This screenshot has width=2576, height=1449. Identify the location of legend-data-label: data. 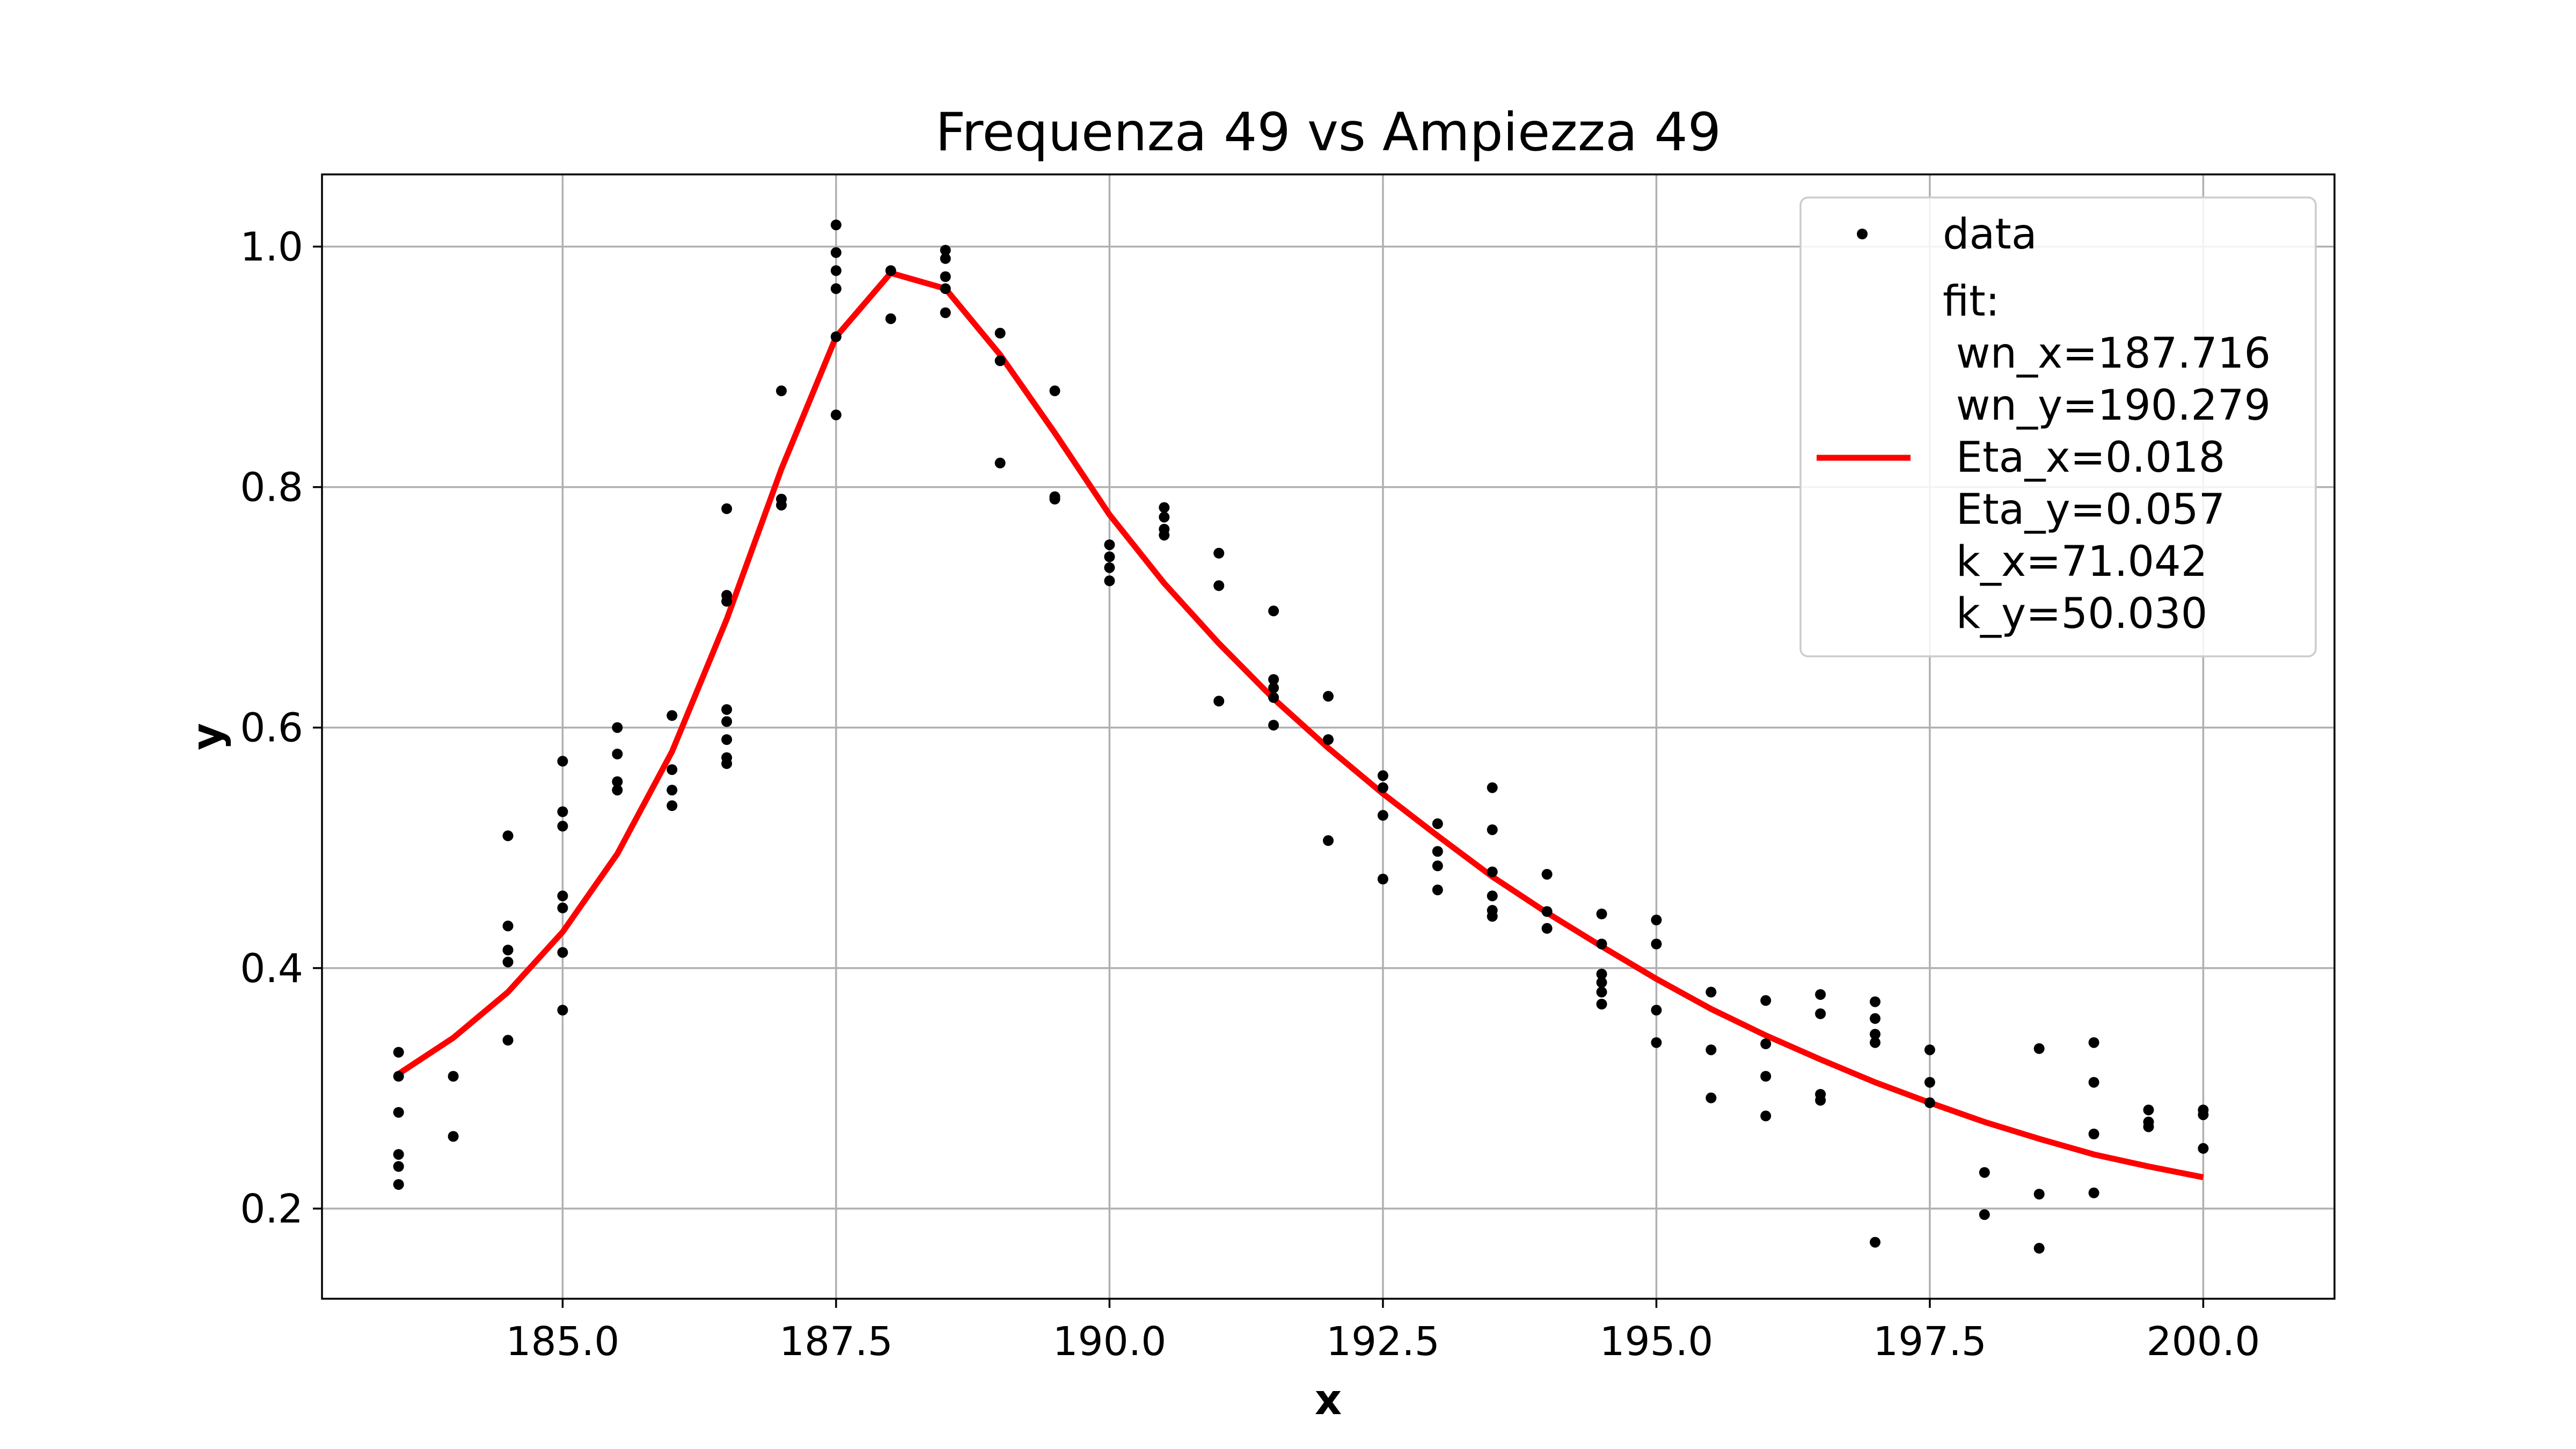
(1990, 234).